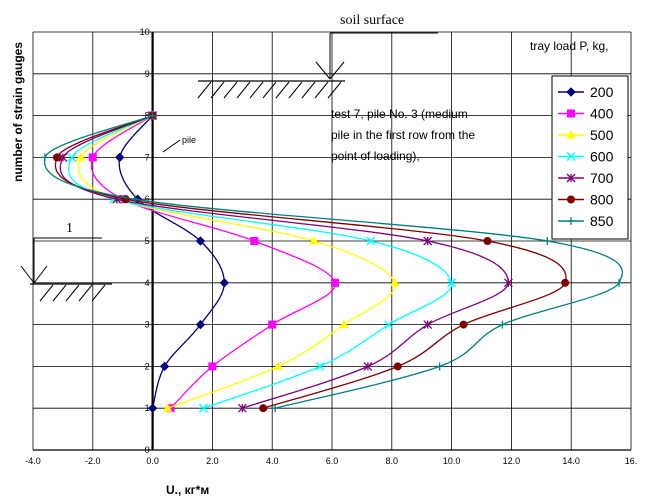 The height and width of the screenshot is (502, 649). What do you see at coordinates (602, 221) in the screenshot?
I see `legend-label: 850` at bounding box center [602, 221].